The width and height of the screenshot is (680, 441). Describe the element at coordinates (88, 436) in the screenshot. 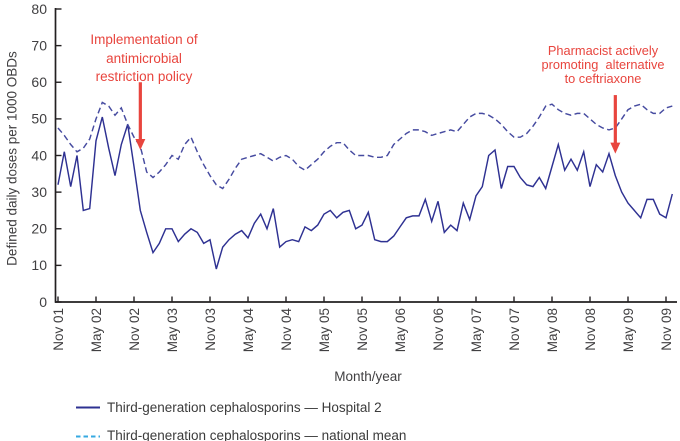

I see `dashed-line-swatch-icon` at that location.